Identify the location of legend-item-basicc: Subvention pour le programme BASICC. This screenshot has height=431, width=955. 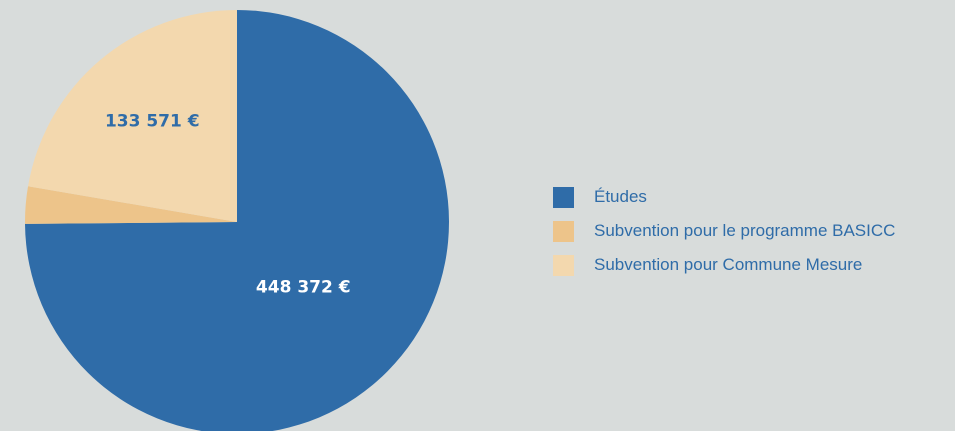
(724, 231).